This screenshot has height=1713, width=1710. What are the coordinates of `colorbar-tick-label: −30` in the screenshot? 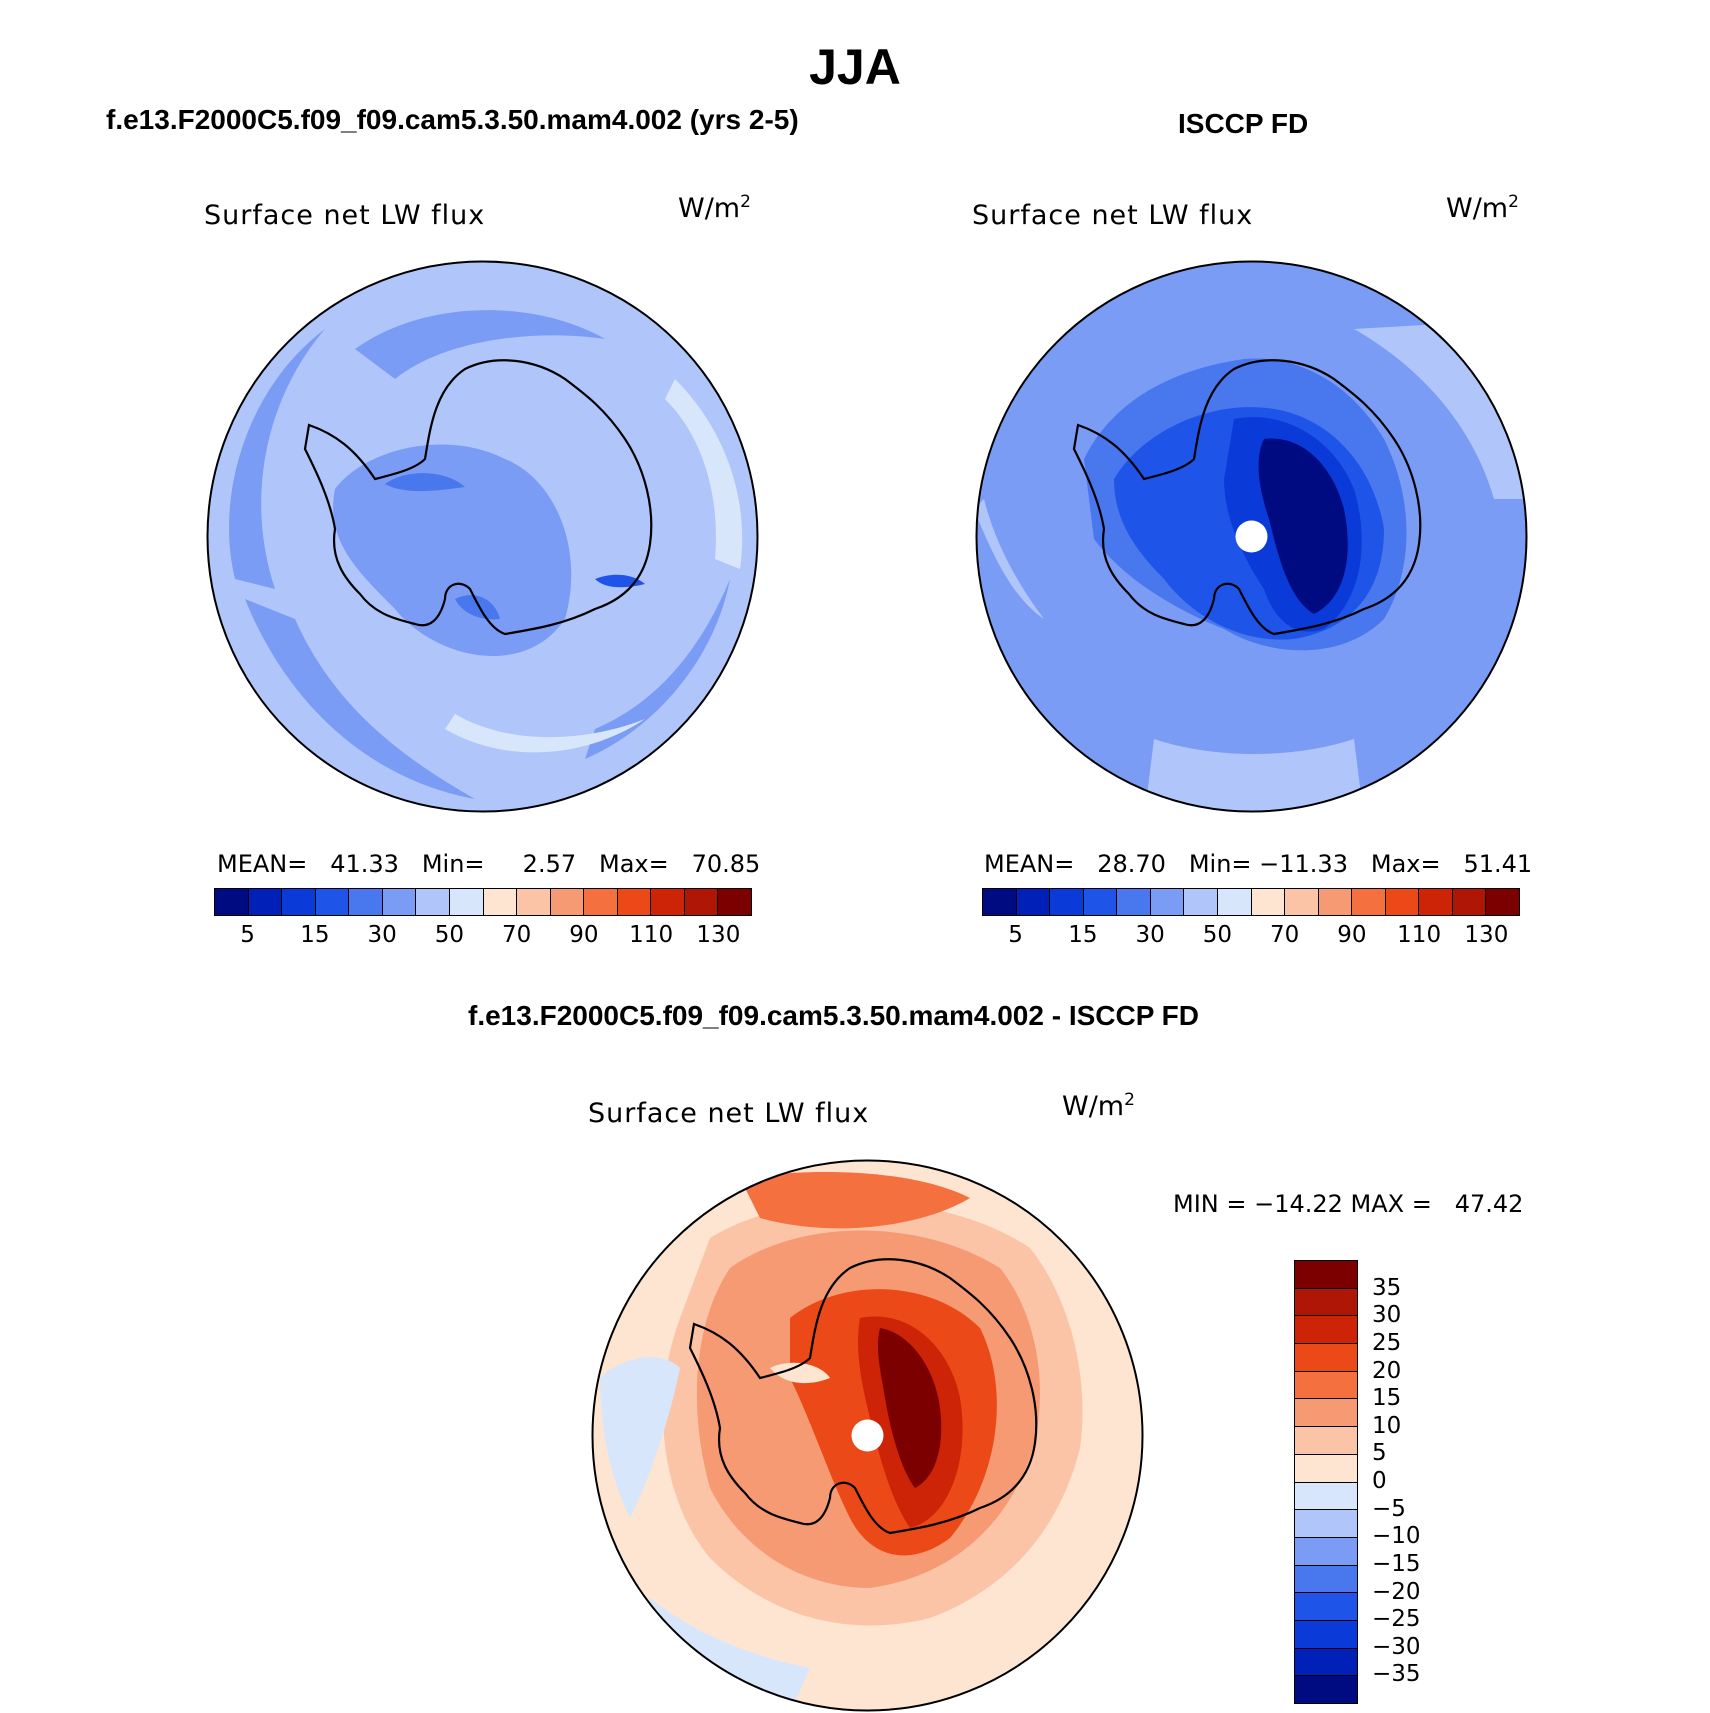 It's located at (1396, 1646).